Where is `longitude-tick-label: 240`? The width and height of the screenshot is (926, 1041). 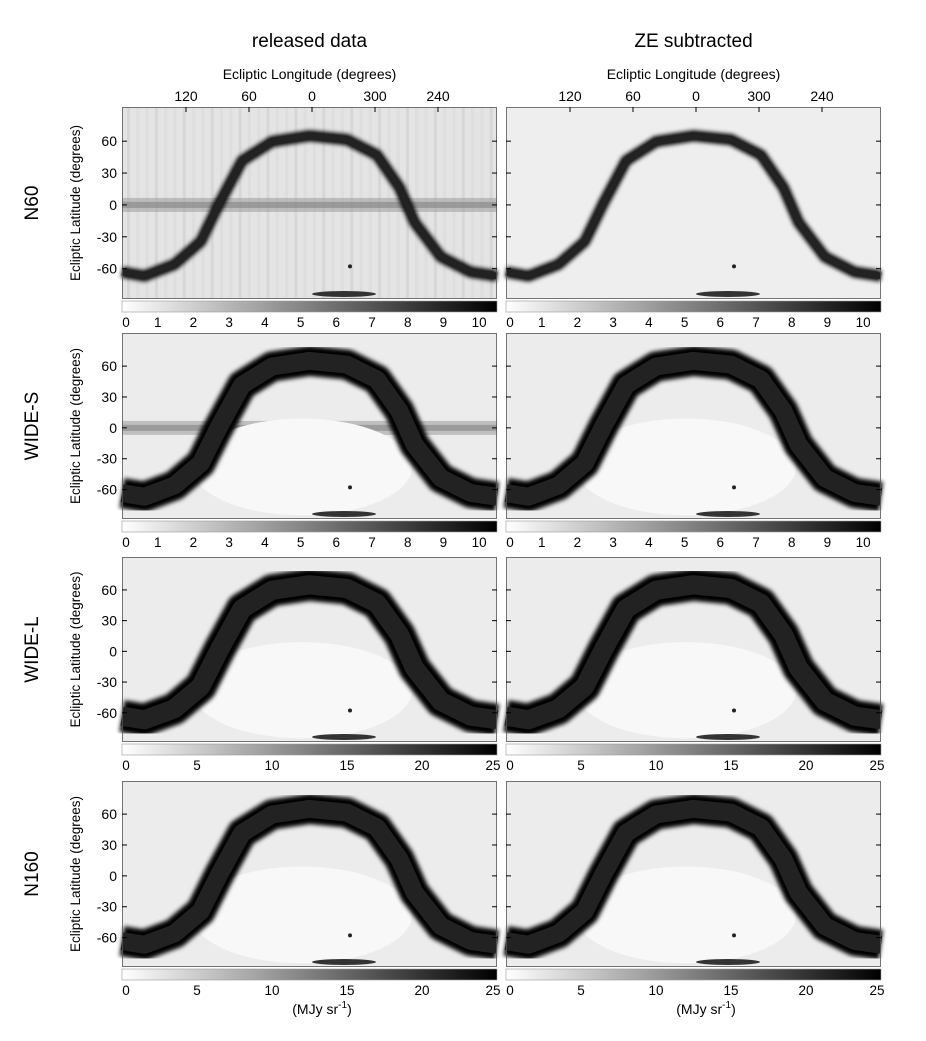 longitude-tick-label: 240 is located at coordinates (438, 96).